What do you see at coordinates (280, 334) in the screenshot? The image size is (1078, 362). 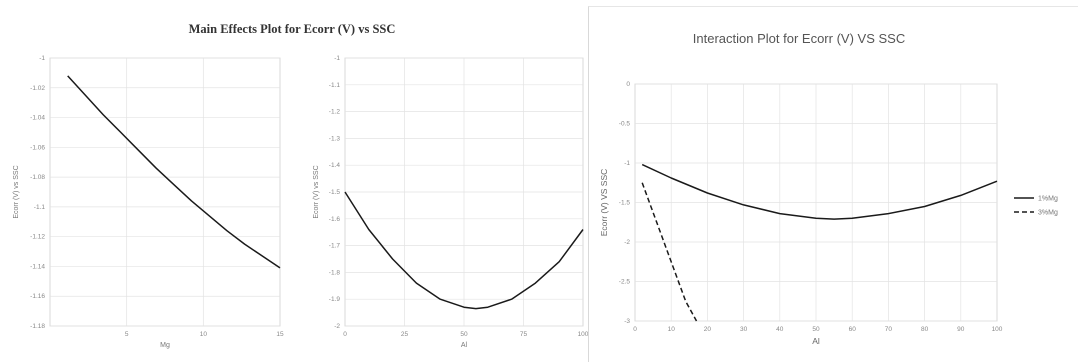 I see `x-tick-label: 15` at bounding box center [280, 334].